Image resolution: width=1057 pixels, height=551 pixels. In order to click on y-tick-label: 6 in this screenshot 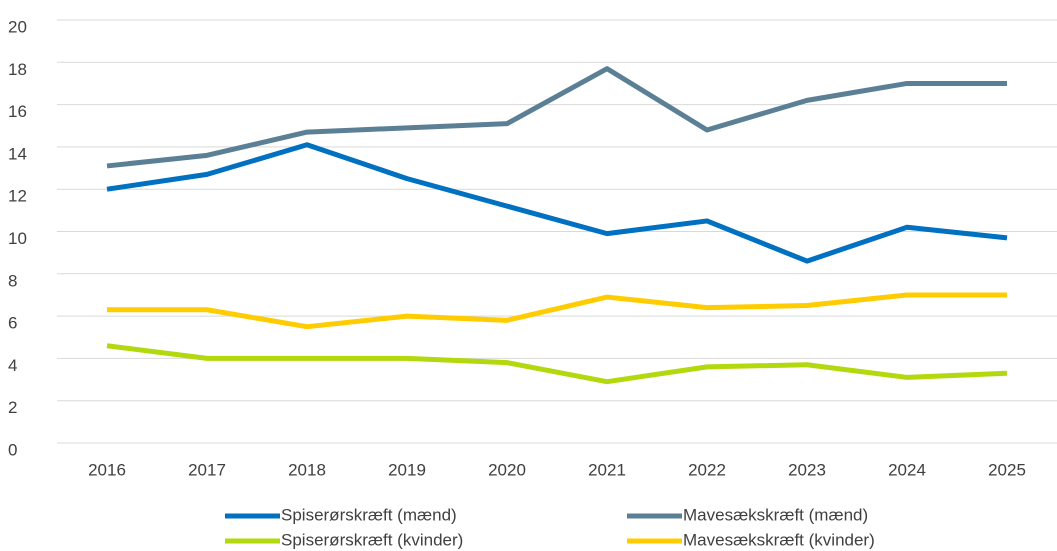, I will do `click(12, 323)`.